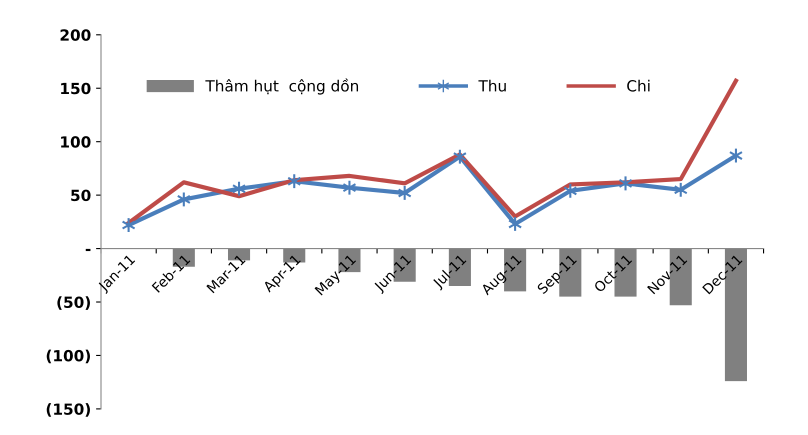  I want to click on legend-label: Thâm hụt cộng dồn, so click(281, 86).